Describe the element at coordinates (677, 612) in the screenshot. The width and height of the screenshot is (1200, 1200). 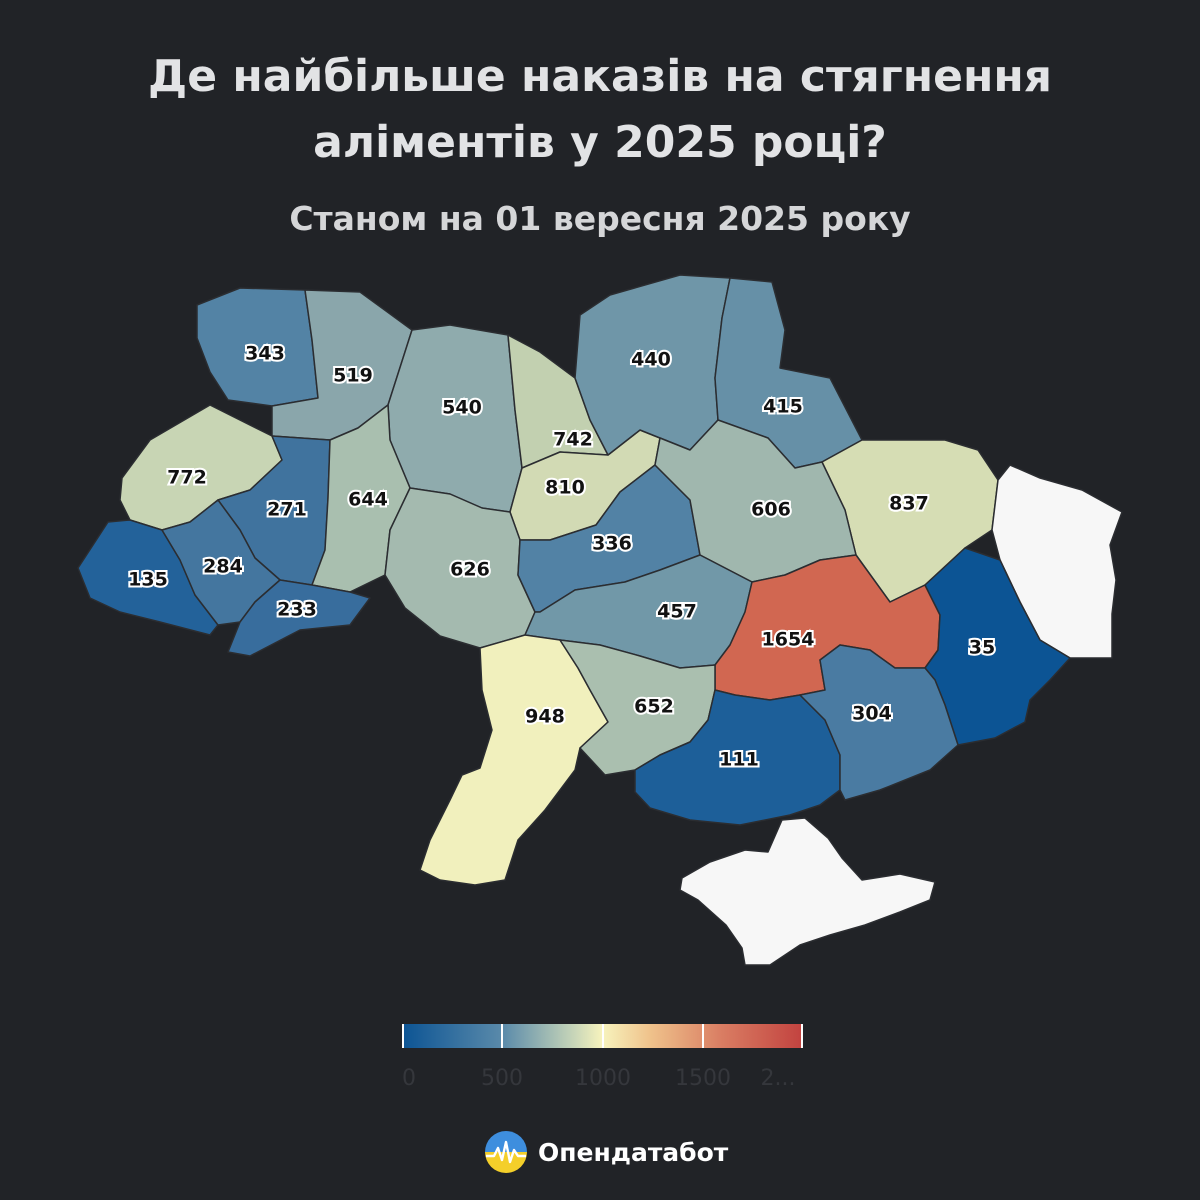
I see `region-label-kirovohrad: 457` at that location.